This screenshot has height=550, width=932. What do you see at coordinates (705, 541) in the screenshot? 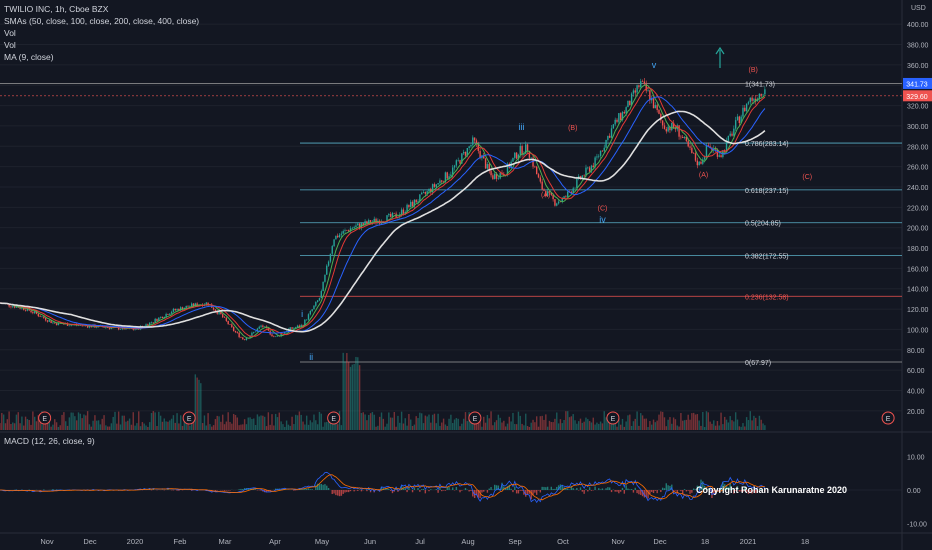
I see `time-tick: 18` at bounding box center [705, 541].